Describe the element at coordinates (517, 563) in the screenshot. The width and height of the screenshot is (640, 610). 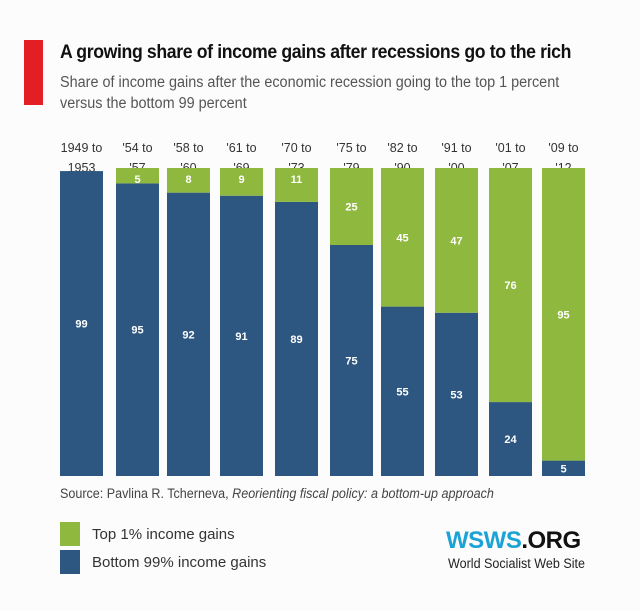
I see `logo-tagline: World Socialist Web Site` at that location.